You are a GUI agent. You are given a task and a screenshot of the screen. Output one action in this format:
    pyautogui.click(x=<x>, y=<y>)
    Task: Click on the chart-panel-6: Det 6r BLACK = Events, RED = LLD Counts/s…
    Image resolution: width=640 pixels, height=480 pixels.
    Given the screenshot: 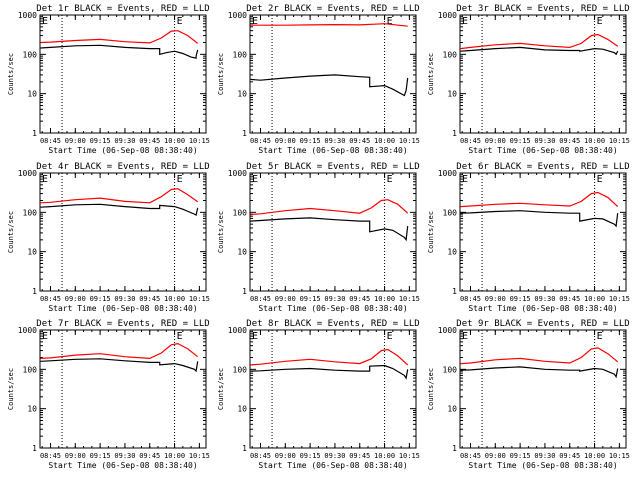 What is the action you would take?
    pyautogui.click(x=528, y=237)
    